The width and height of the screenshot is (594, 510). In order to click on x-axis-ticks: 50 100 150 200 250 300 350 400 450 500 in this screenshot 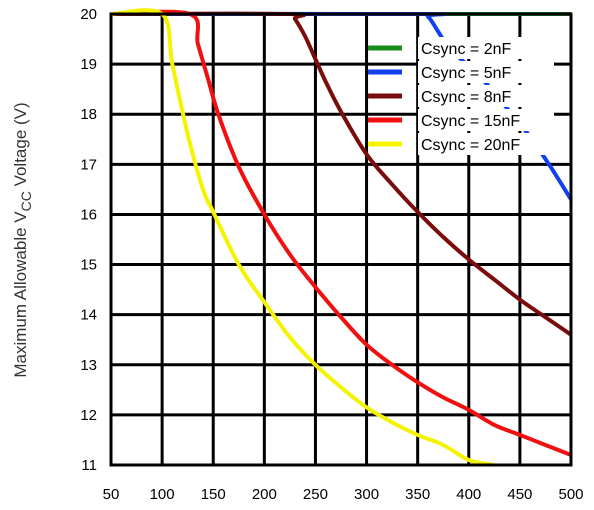, I will do `click(343, 494)`.